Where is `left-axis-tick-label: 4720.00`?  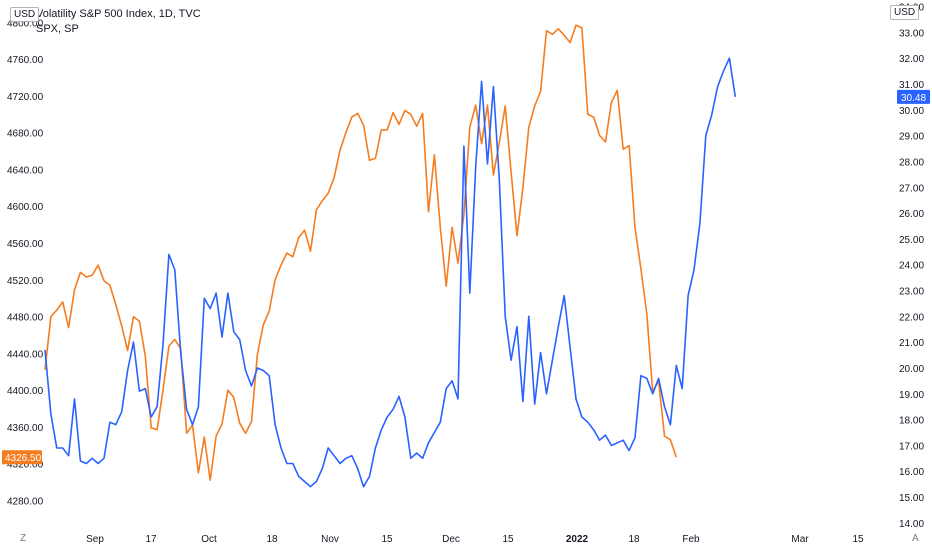
left-axis-tick-label: 4720.00 is located at coordinates (25, 97).